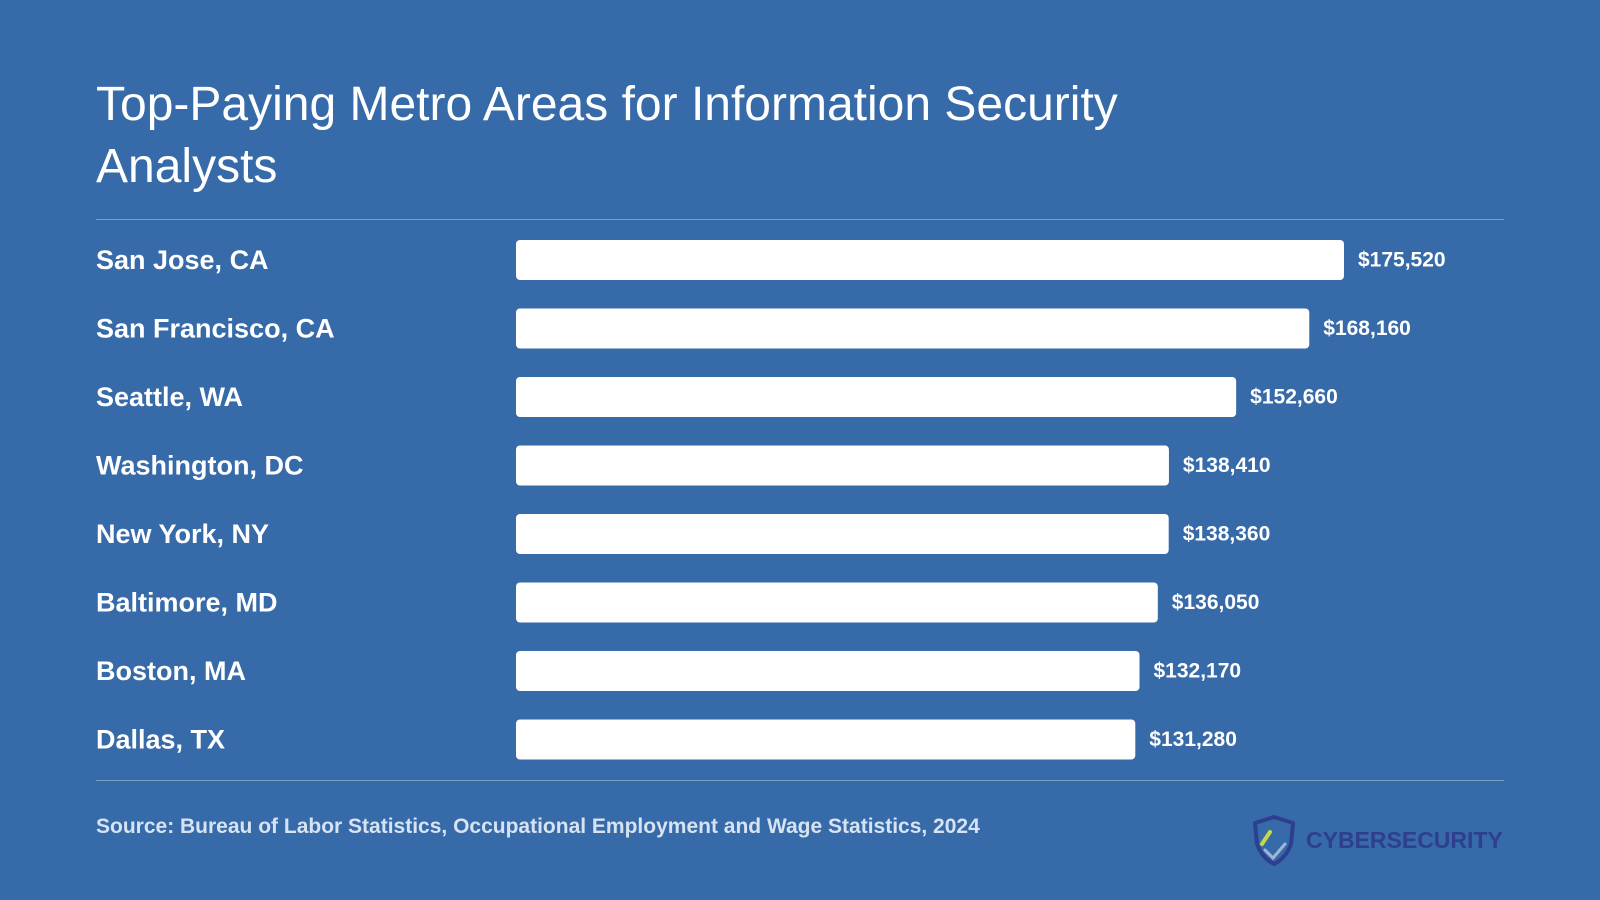 The image size is (1600, 900). Describe the element at coordinates (182, 534) in the screenshot. I see `category-label: New York, NY` at that location.